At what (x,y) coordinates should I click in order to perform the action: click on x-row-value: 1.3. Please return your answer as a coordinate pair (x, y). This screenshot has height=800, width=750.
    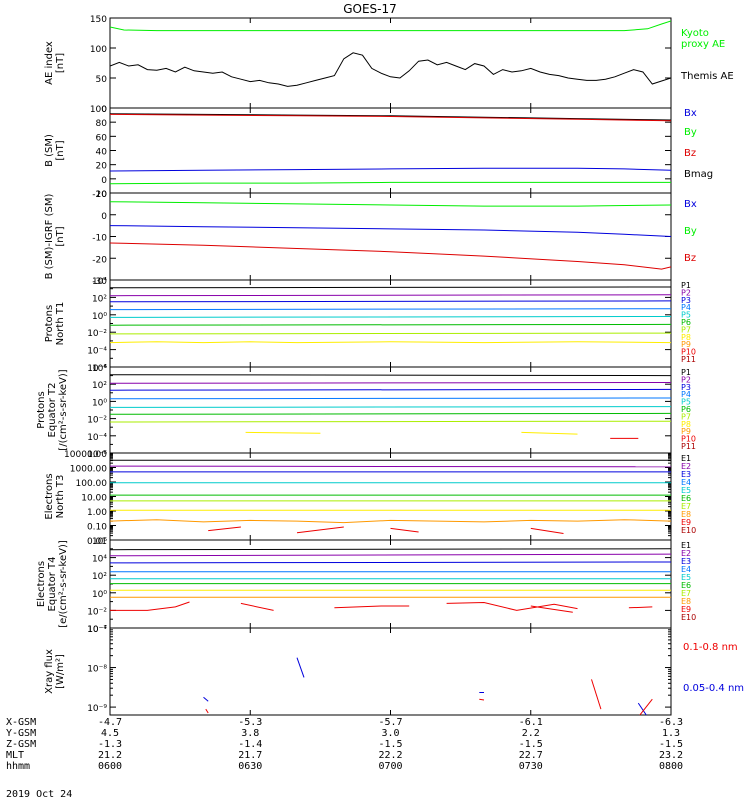
    Looking at the image, I should click on (671, 733).